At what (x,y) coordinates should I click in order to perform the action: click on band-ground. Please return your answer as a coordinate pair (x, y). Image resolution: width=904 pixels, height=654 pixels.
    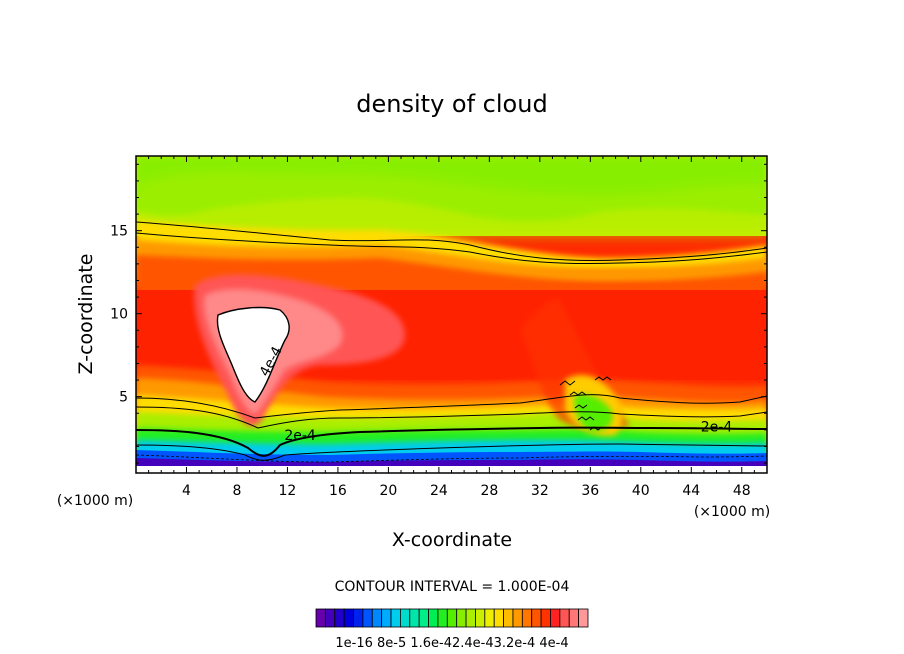
    Looking at the image, I should click on (451, 469).